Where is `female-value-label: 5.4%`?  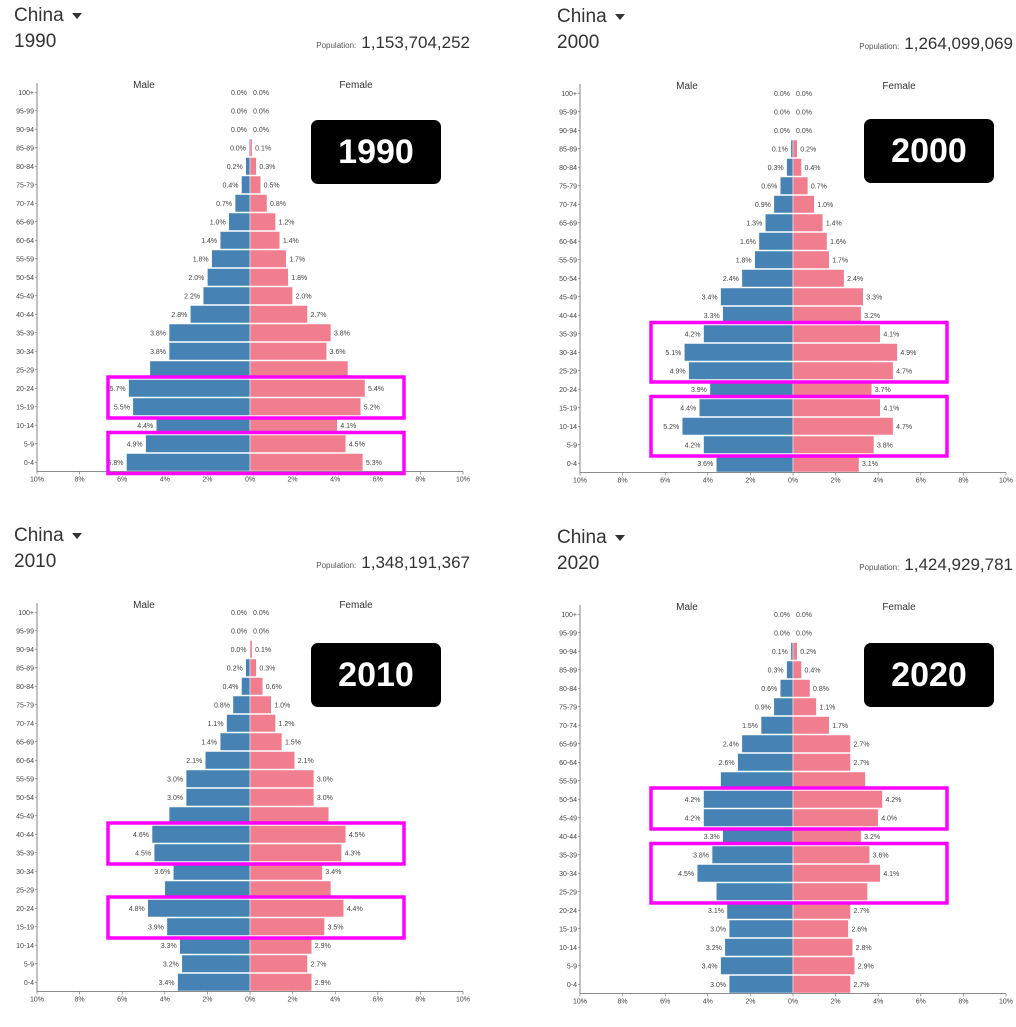 female-value-label: 5.4% is located at coordinates (376, 389).